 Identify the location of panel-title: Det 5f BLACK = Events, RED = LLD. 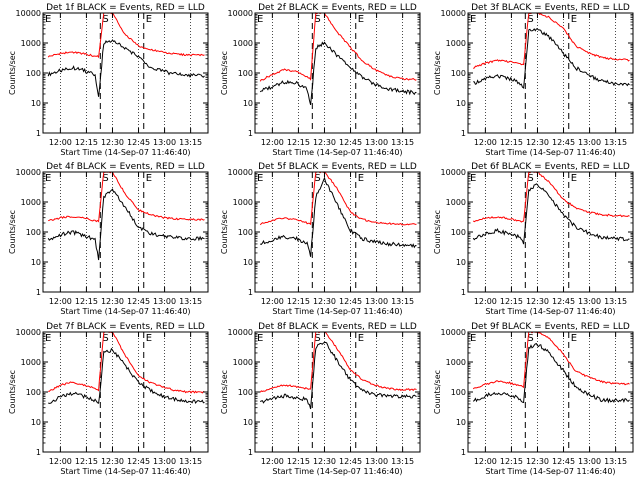
(337, 167).